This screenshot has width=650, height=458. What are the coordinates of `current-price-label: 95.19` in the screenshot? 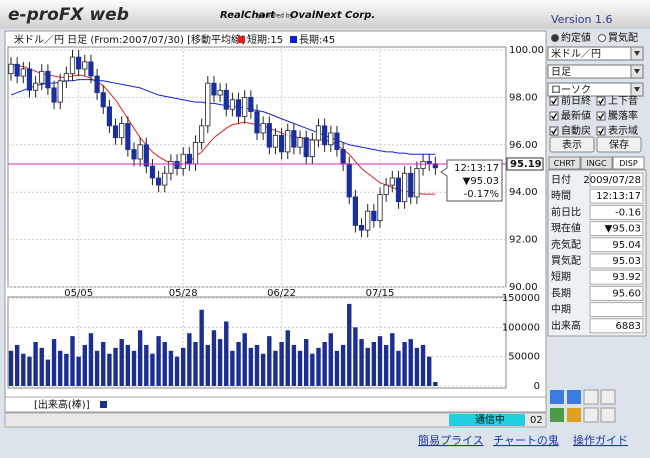 It's located at (526, 164).